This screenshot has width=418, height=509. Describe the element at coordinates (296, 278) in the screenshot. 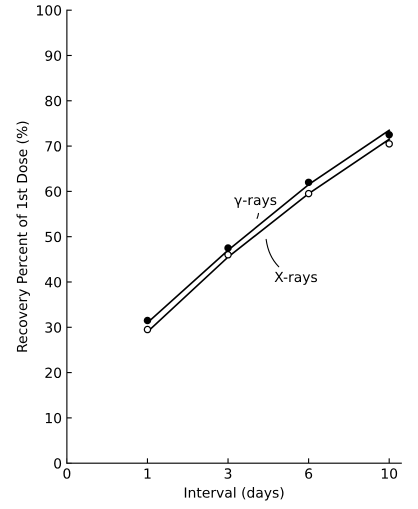

I see `annotation: X-rays` at that location.